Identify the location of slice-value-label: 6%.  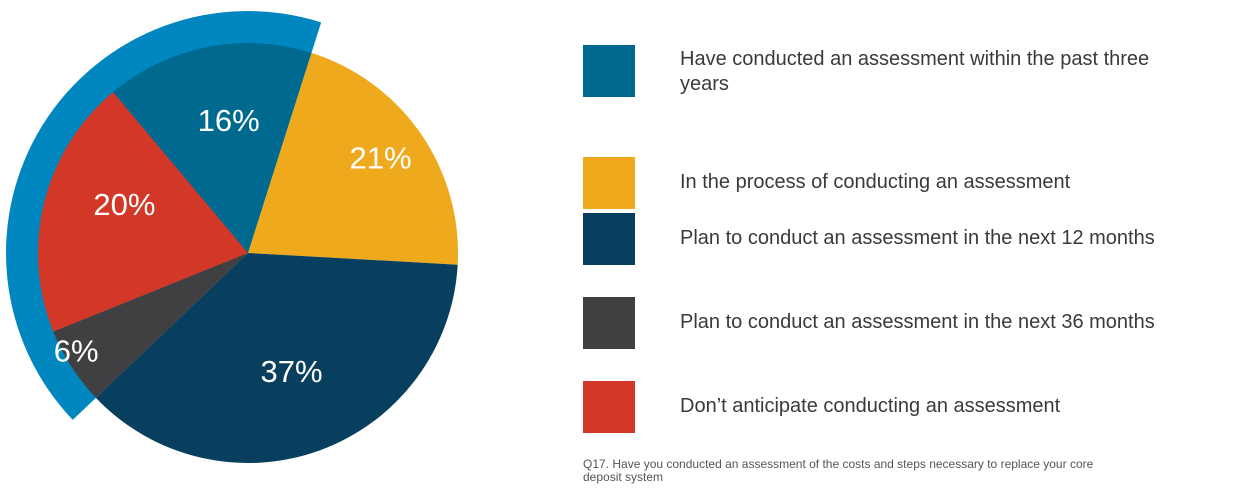
(76, 350).